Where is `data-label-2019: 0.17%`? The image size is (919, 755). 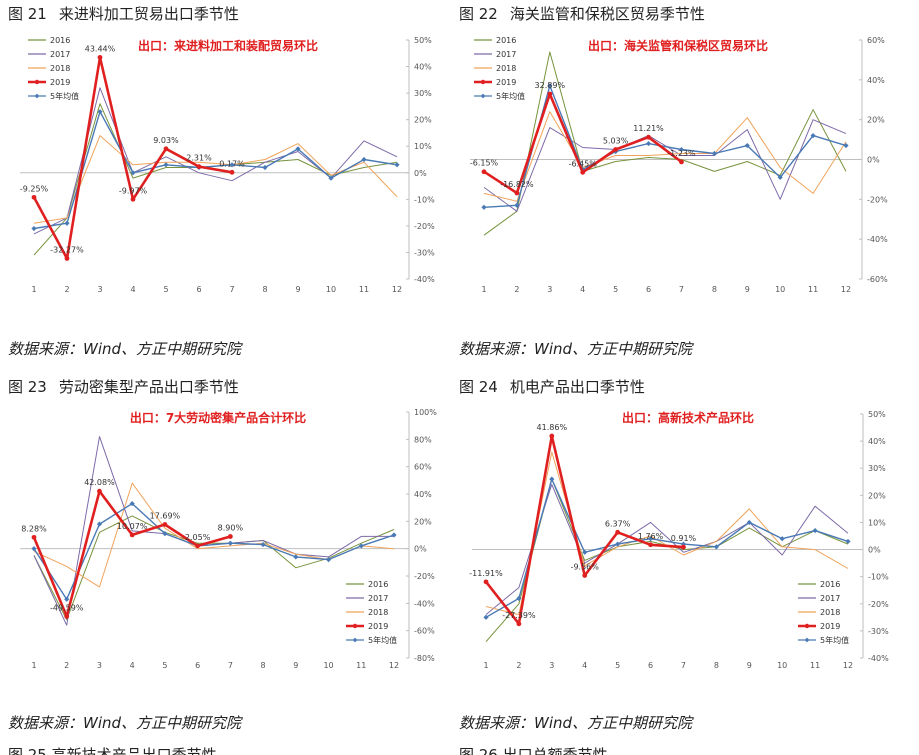
data-label-2019: 0.17% is located at coordinates (232, 163).